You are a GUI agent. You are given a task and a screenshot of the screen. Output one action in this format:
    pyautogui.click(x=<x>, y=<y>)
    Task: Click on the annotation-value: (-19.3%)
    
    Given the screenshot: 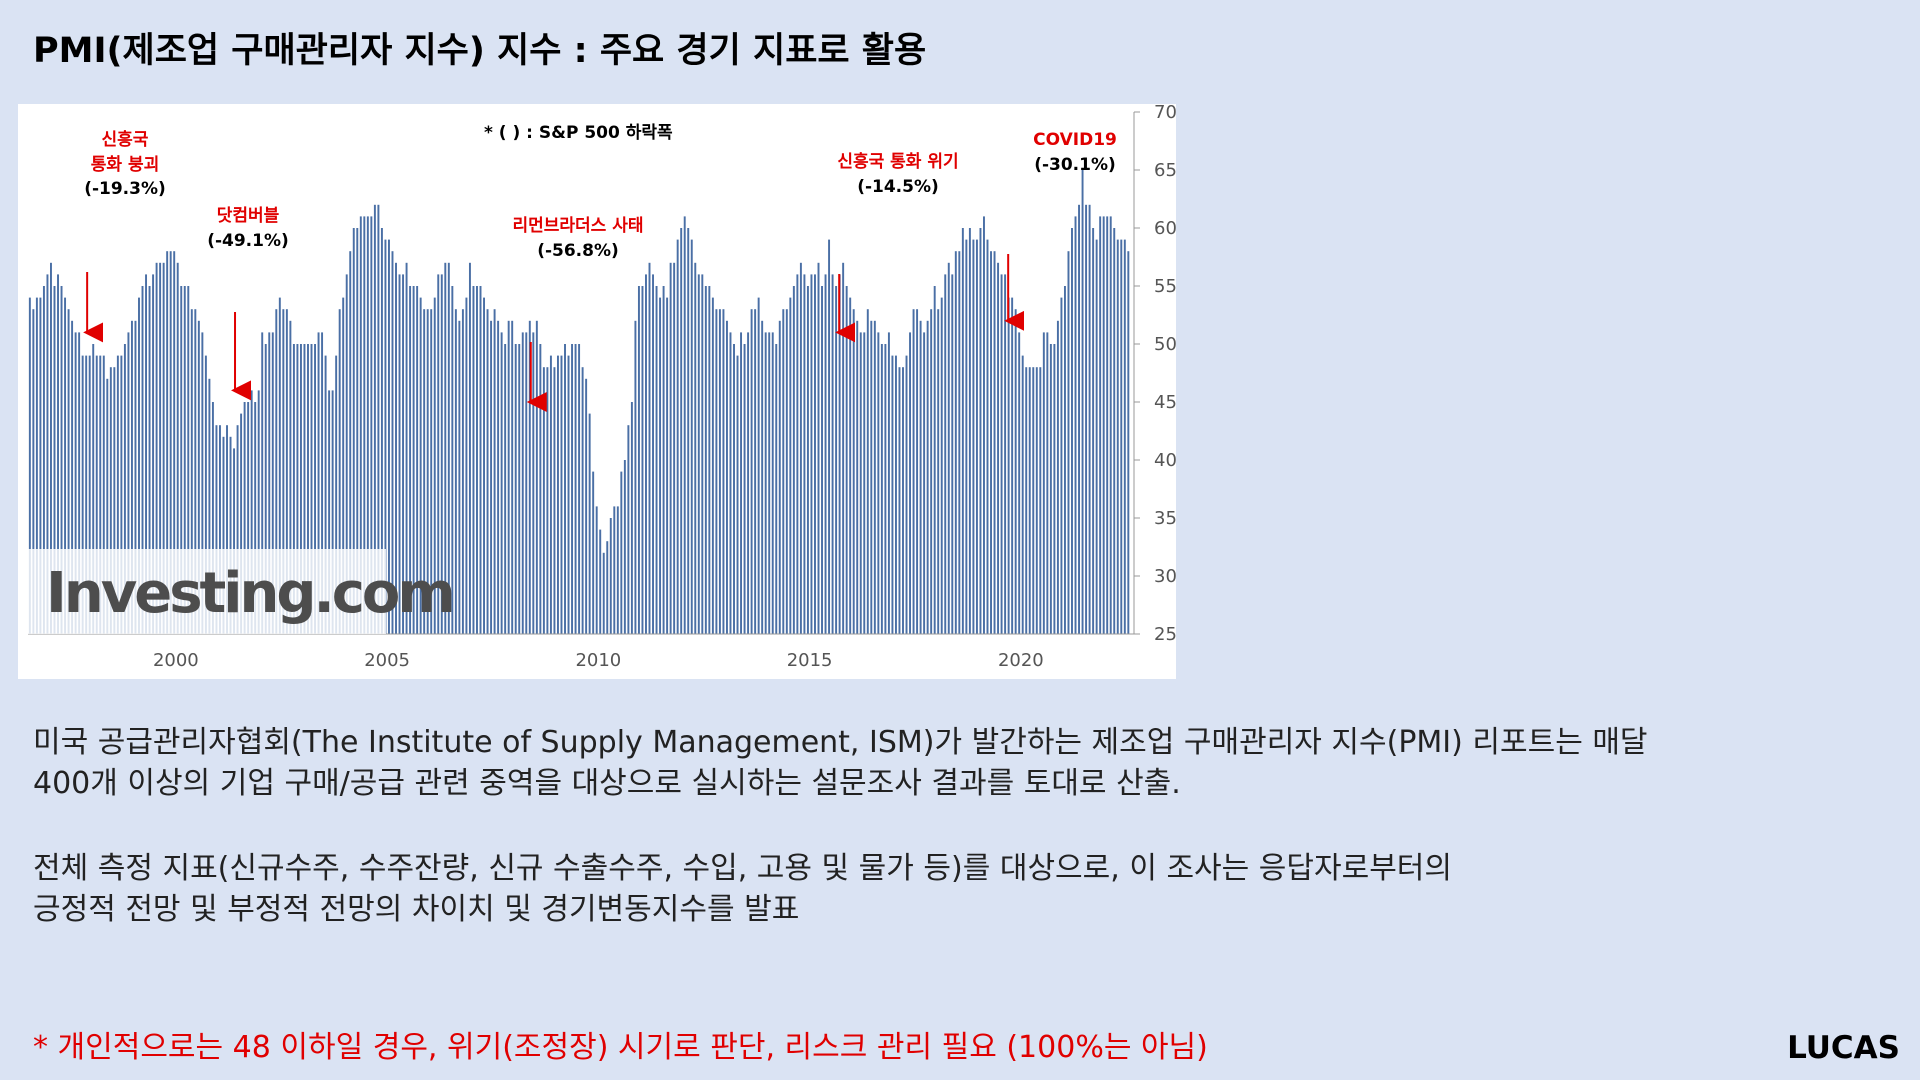 What is the action you would take?
    pyautogui.click(x=125, y=189)
    